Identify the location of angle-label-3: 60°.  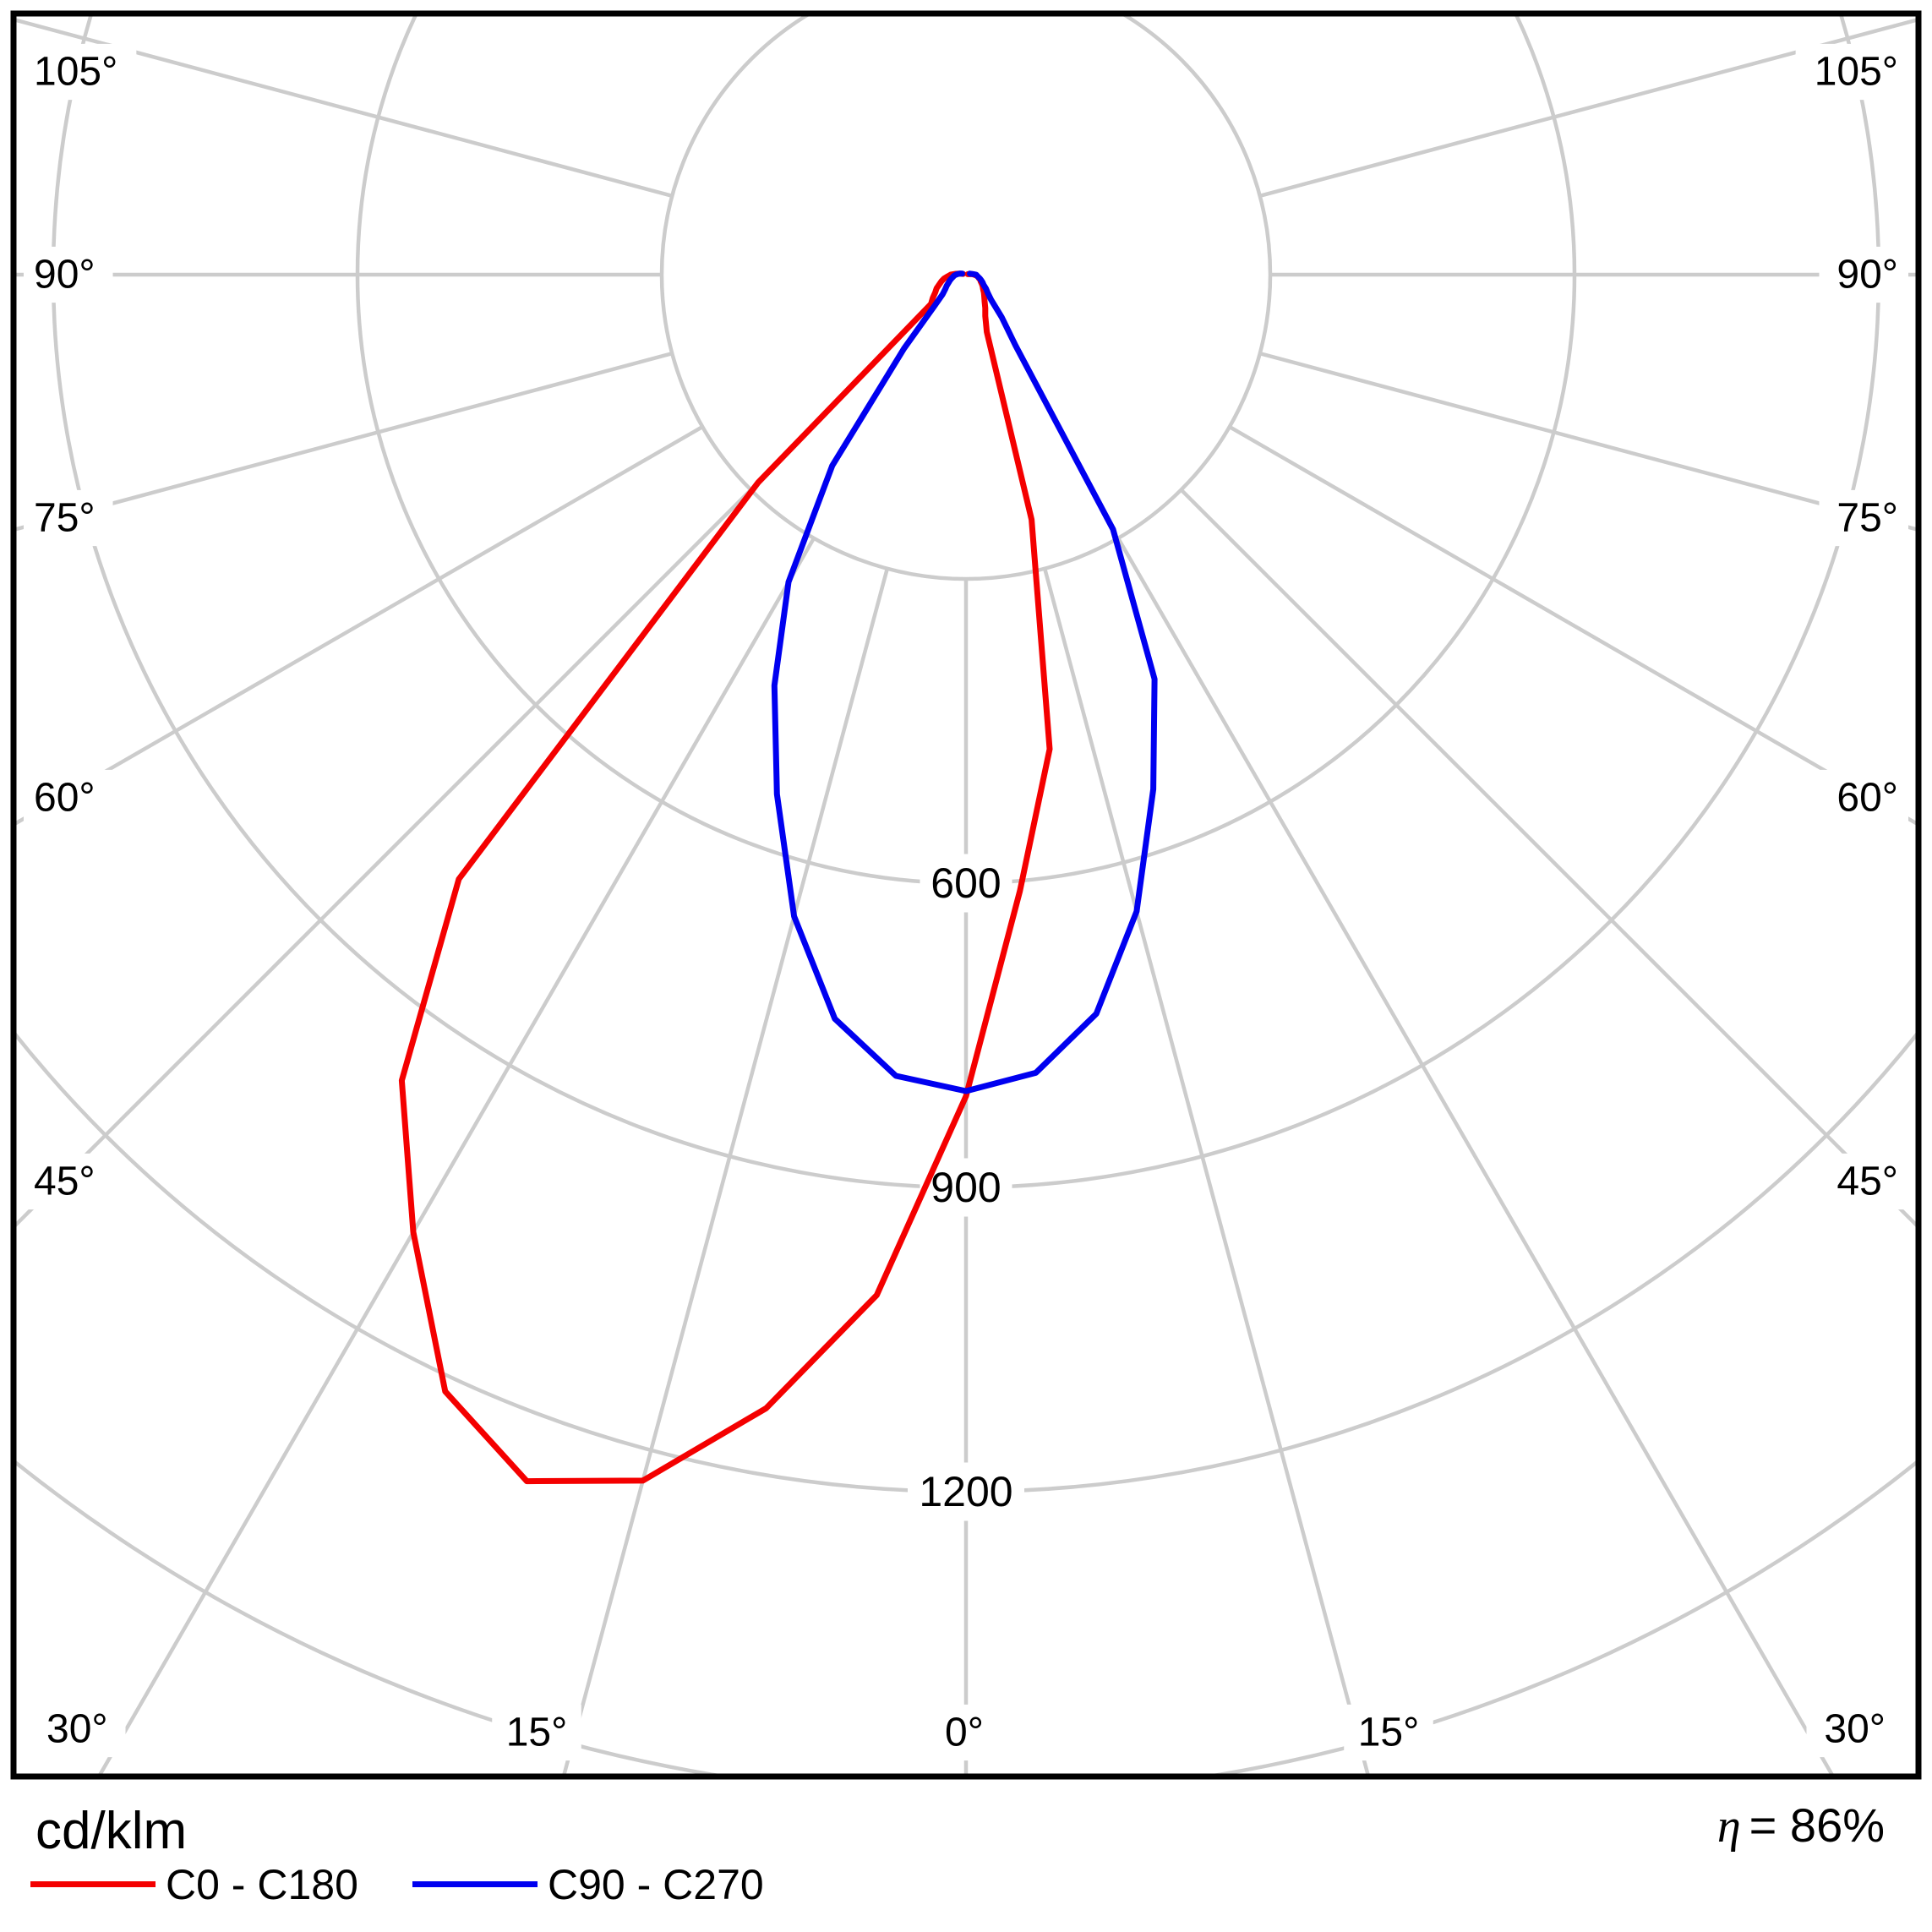
(65, 798).